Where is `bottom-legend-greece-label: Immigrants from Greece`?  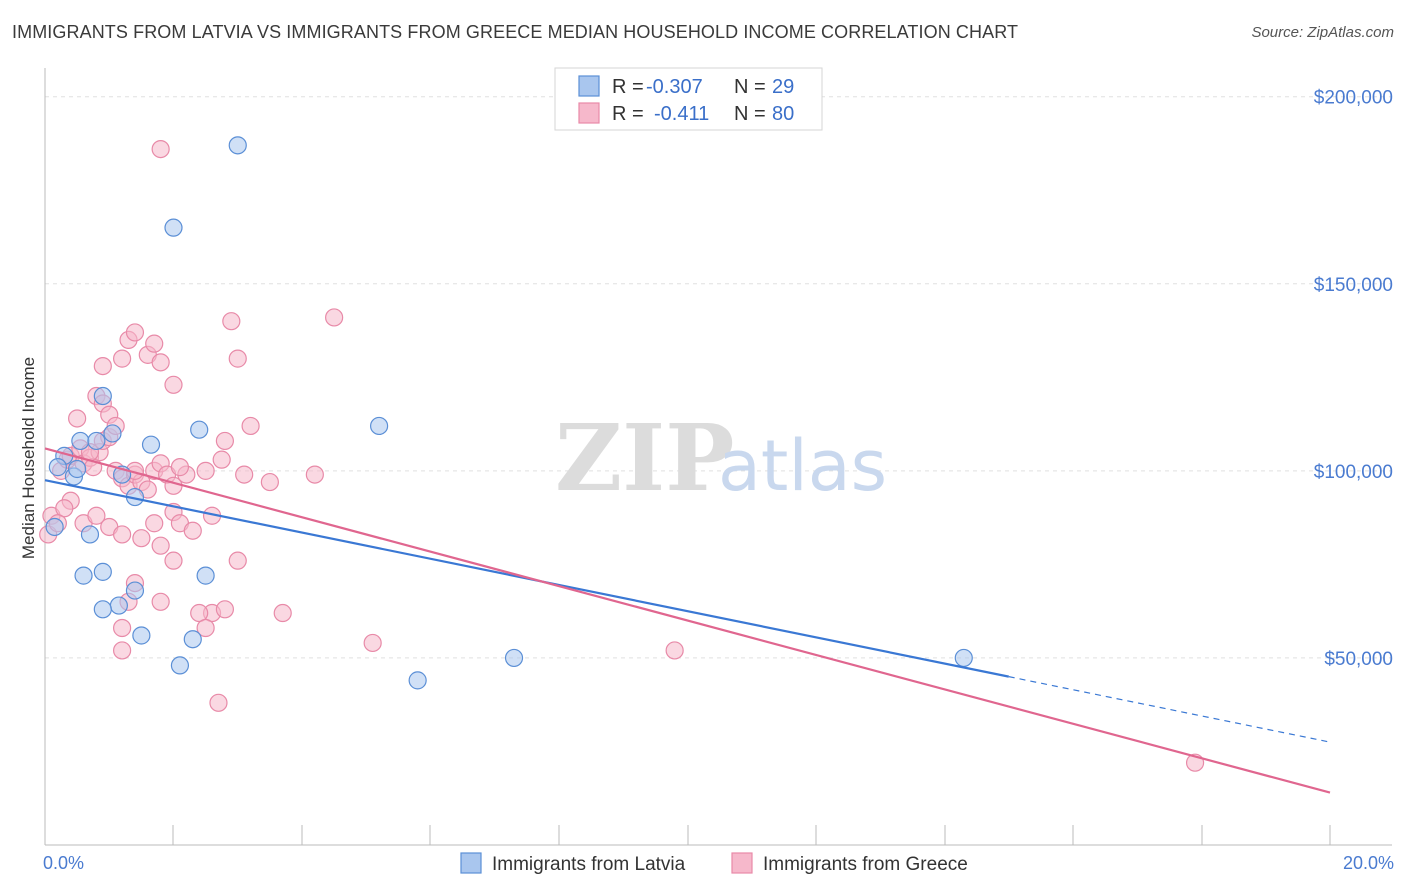 bottom-legend-greece-label: Immigrants from Greece is located at coordinates (865, 864).